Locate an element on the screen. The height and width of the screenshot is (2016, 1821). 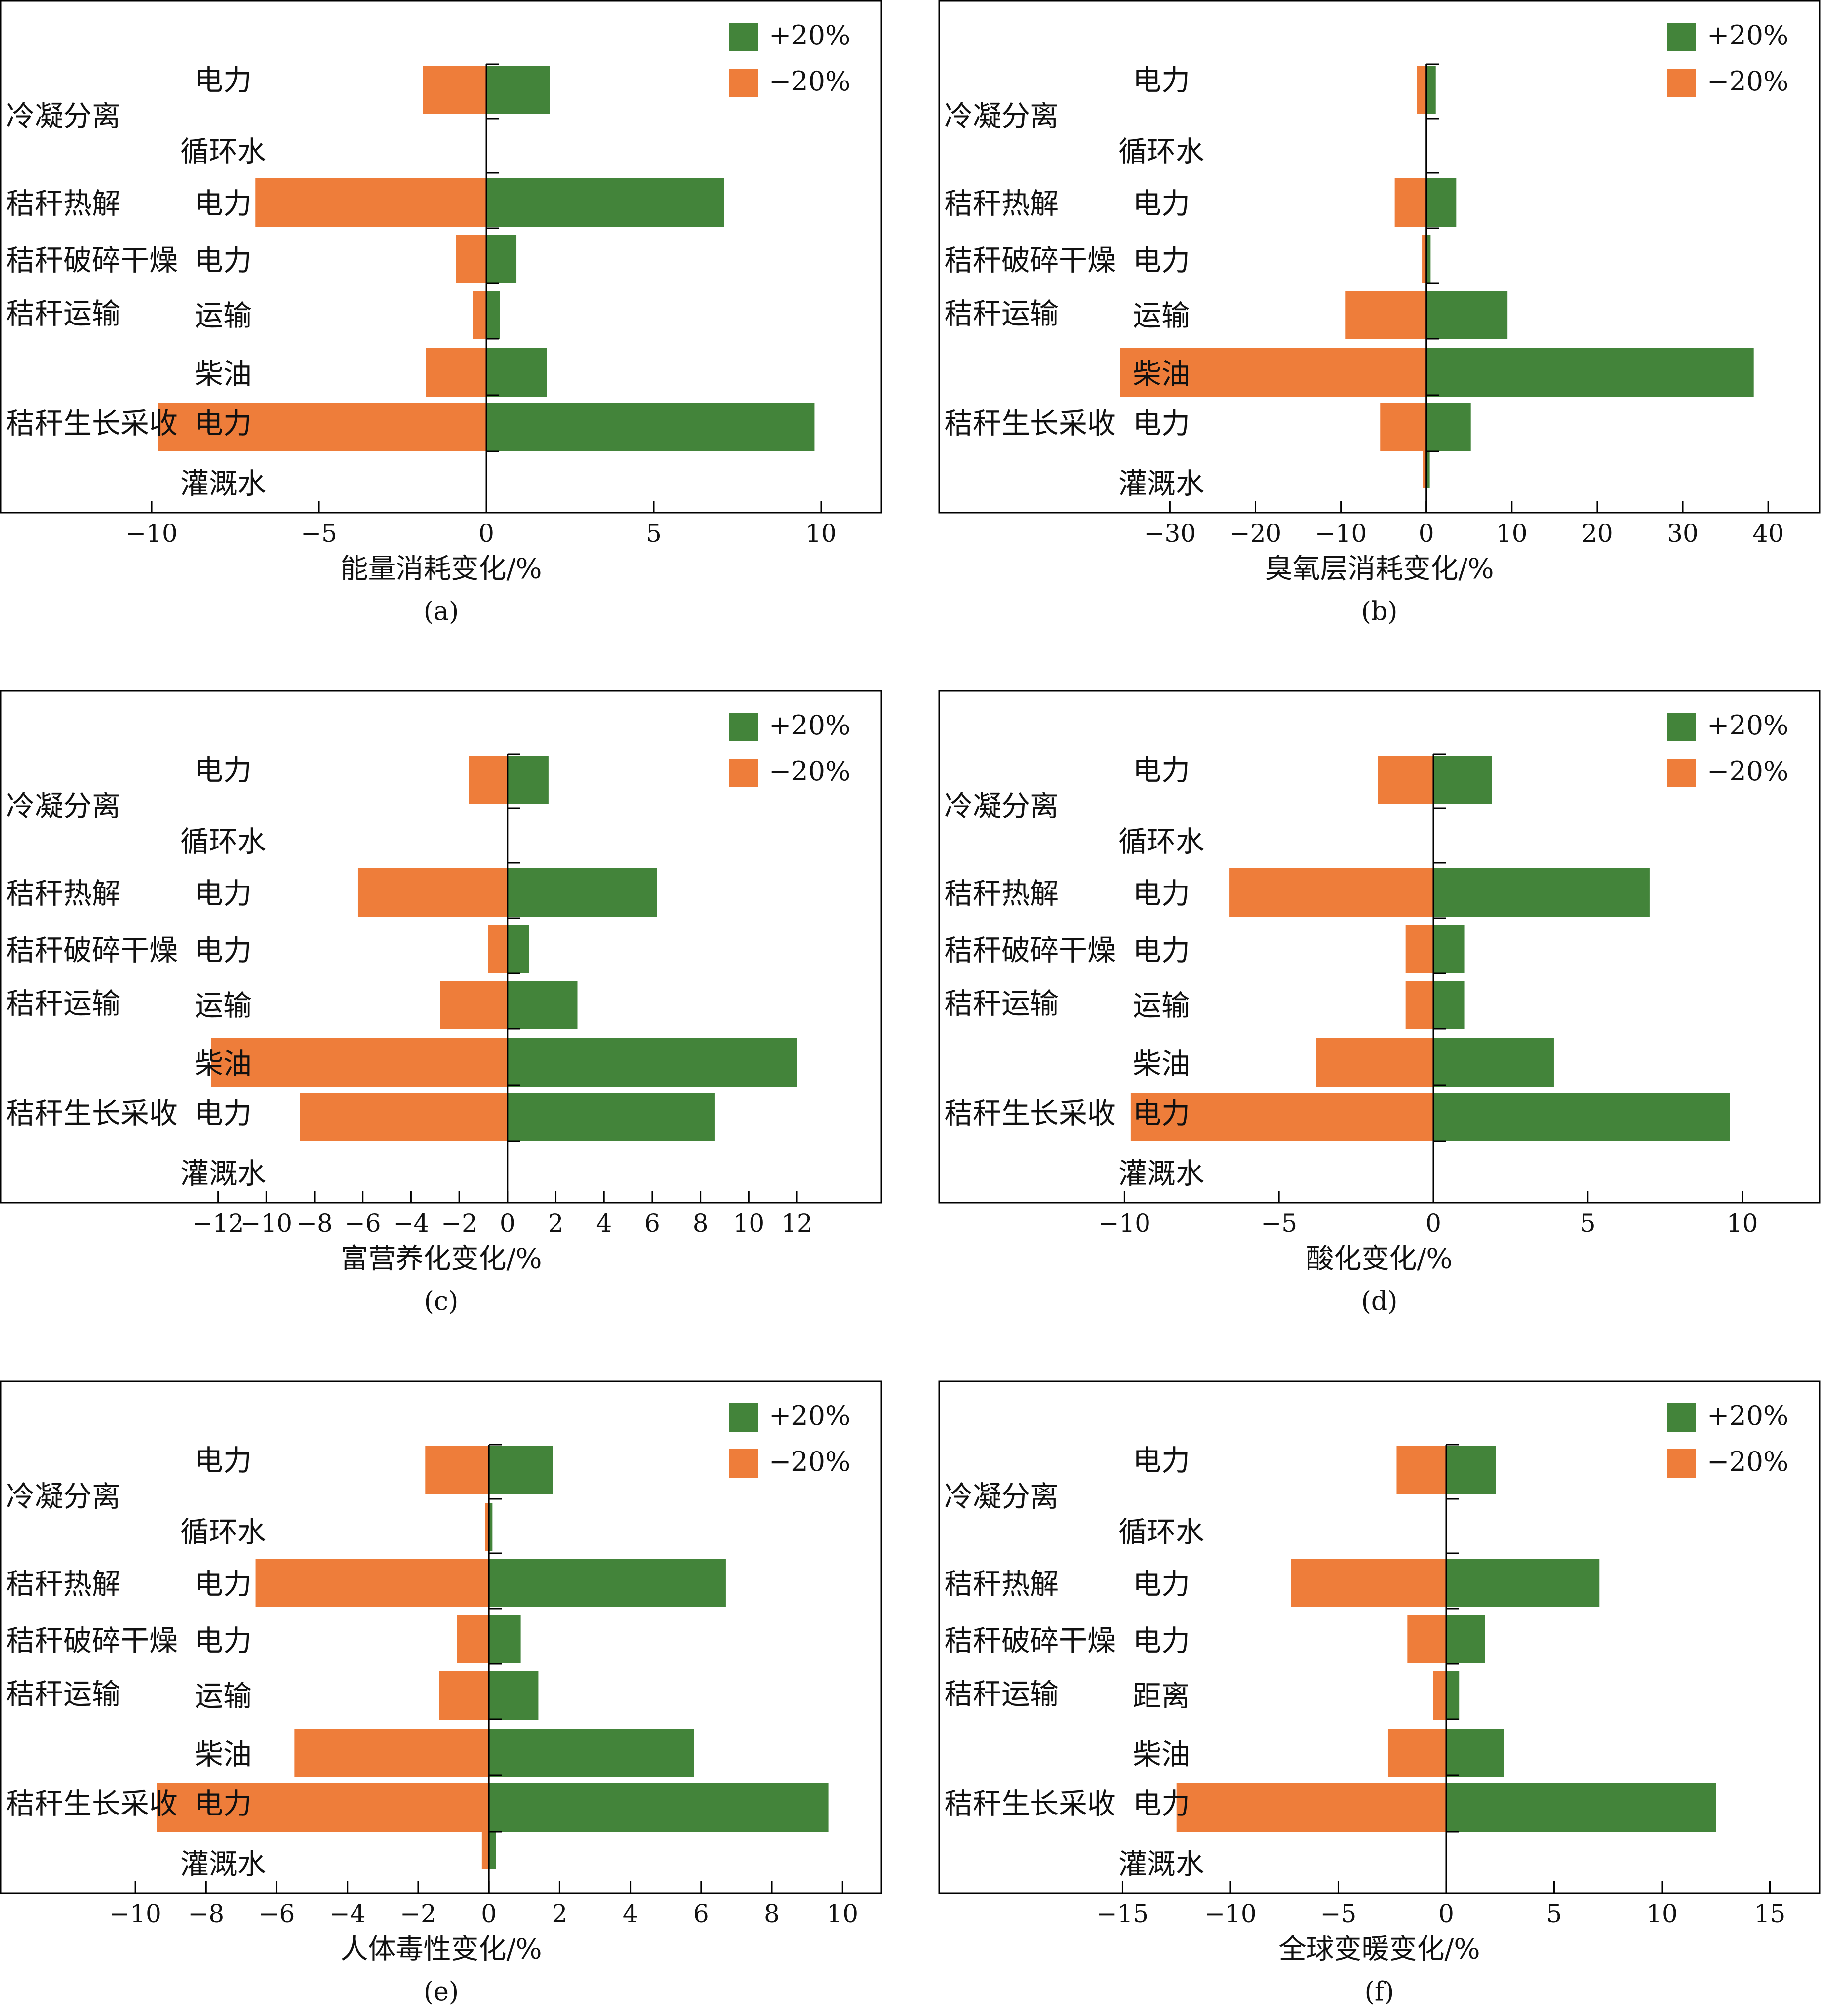
row-category-label: 秸秆破碎干燥 is located at coordinates (1030, 950).